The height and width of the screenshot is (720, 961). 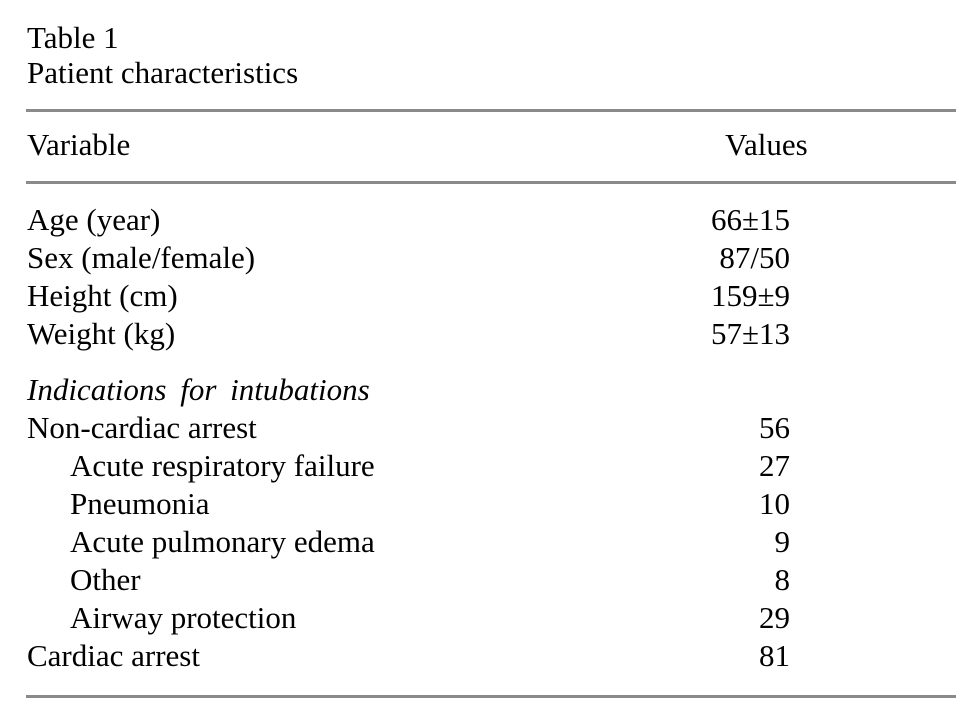 I want to click on table-caption: Table 1 Patient characteristics, so click(x=162, y=55).